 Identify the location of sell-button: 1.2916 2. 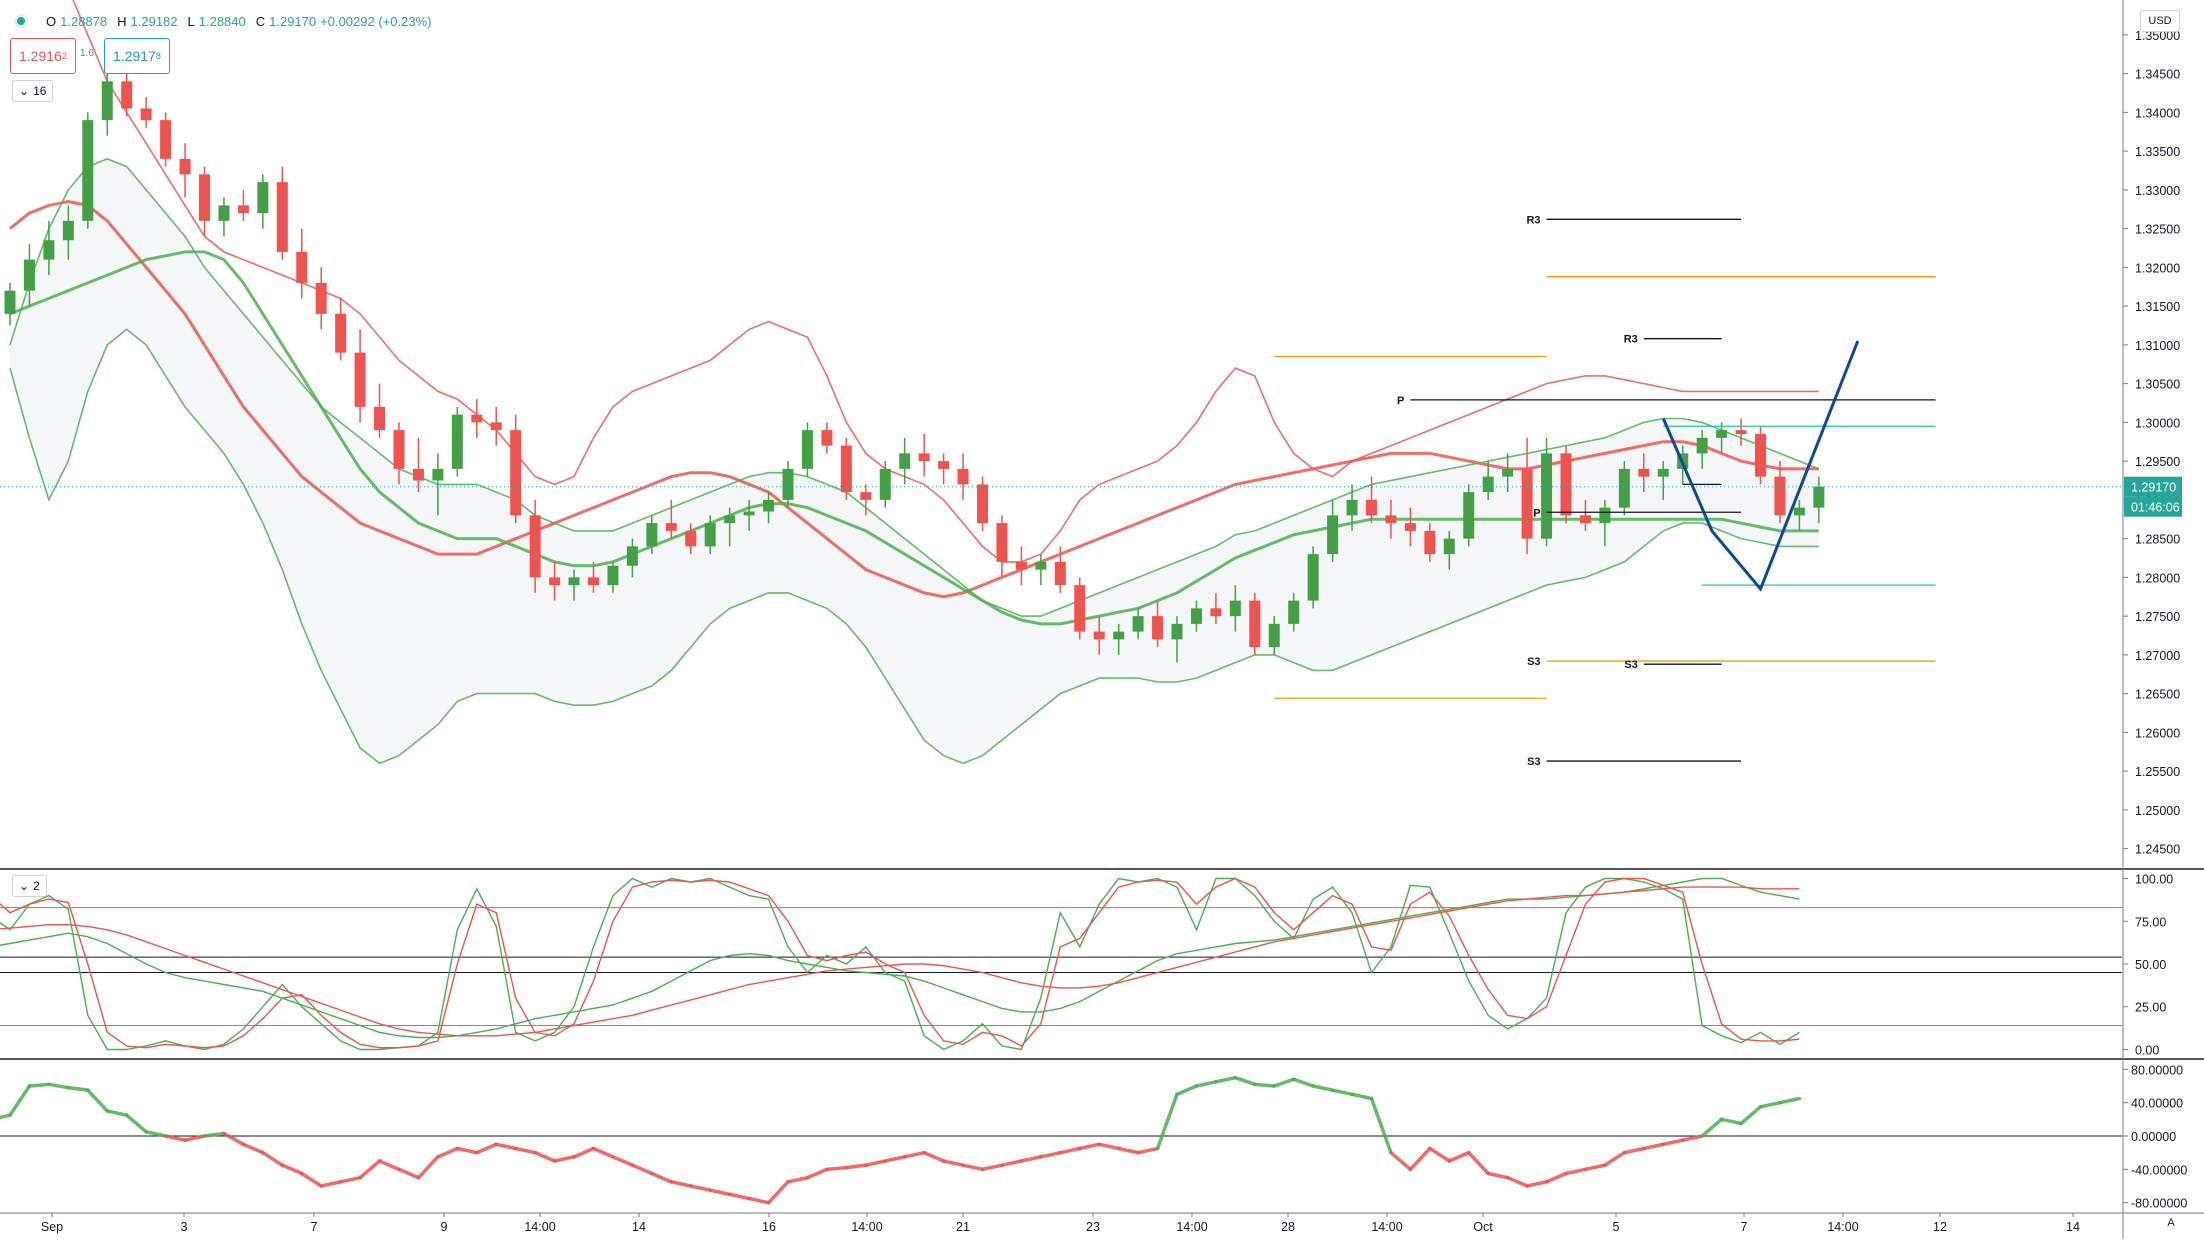
(43, 56).